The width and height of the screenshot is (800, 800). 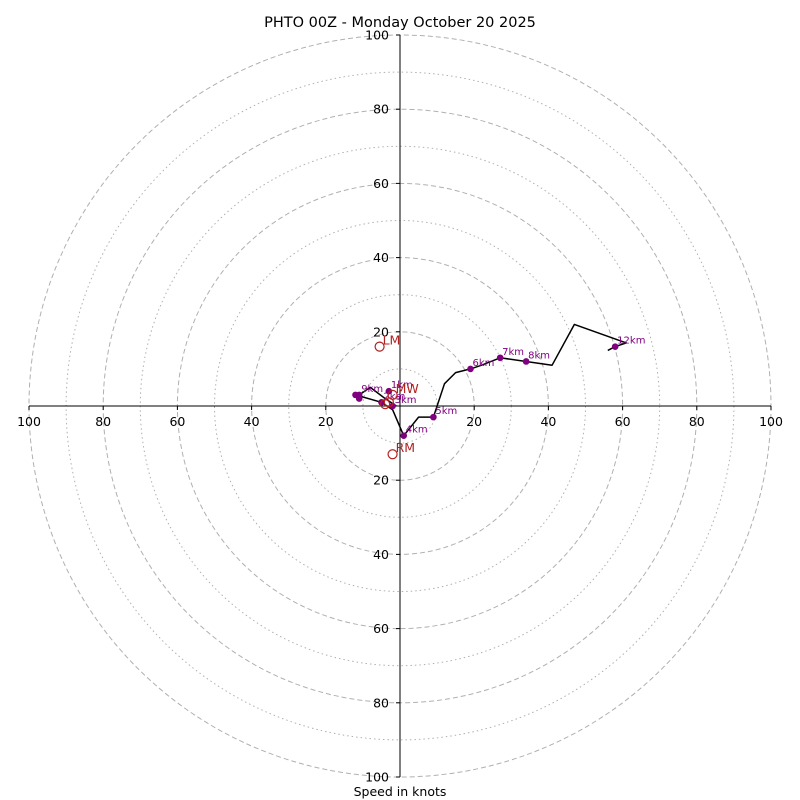 I want to click on height-marker-label: 2km, so click(x=394, y=396).